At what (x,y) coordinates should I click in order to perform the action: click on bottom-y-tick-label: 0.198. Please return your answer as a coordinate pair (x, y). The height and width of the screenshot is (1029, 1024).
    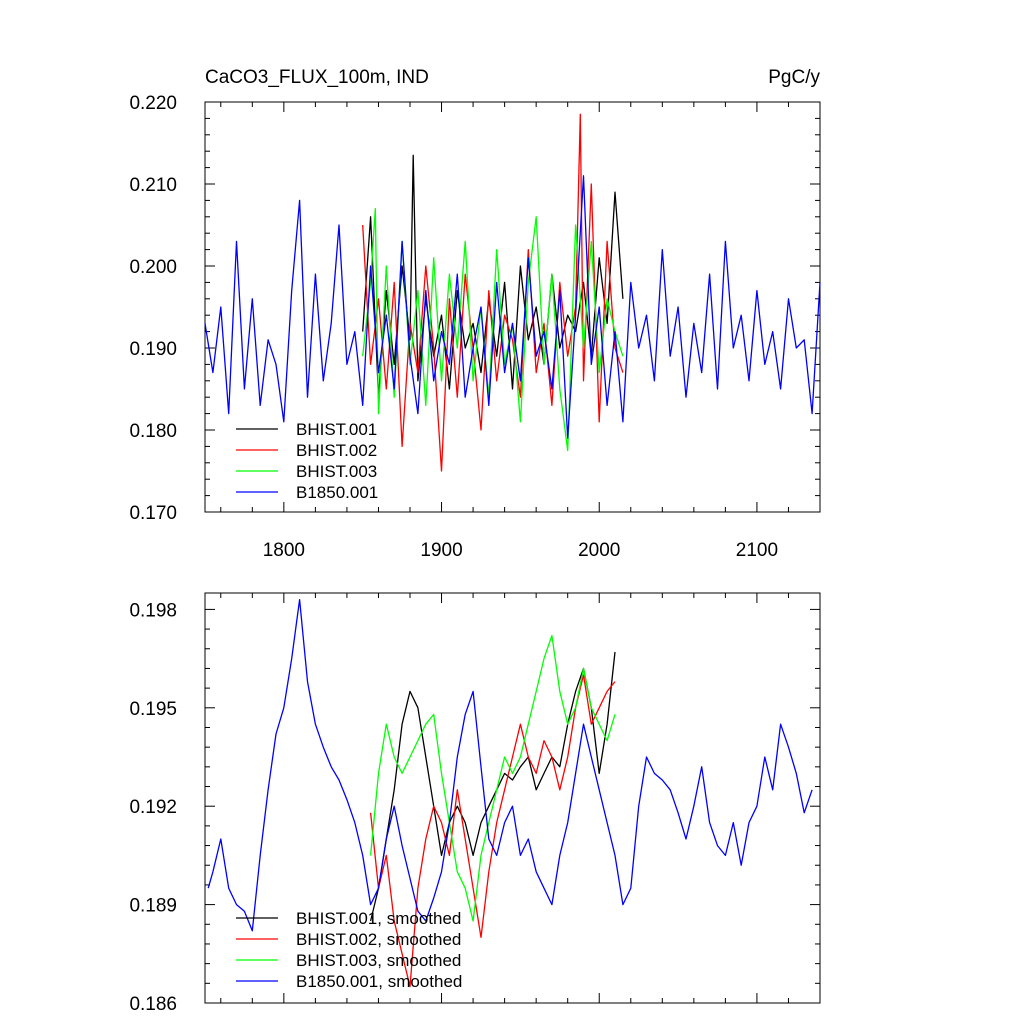
    Looking at the image, I should click on (153, 610).